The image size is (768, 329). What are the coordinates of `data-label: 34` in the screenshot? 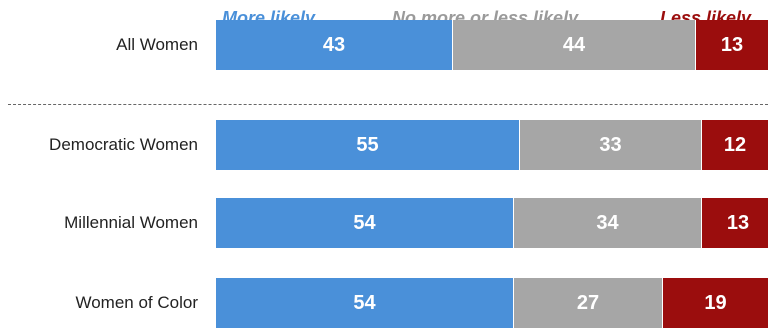 It's located at (607, 222).